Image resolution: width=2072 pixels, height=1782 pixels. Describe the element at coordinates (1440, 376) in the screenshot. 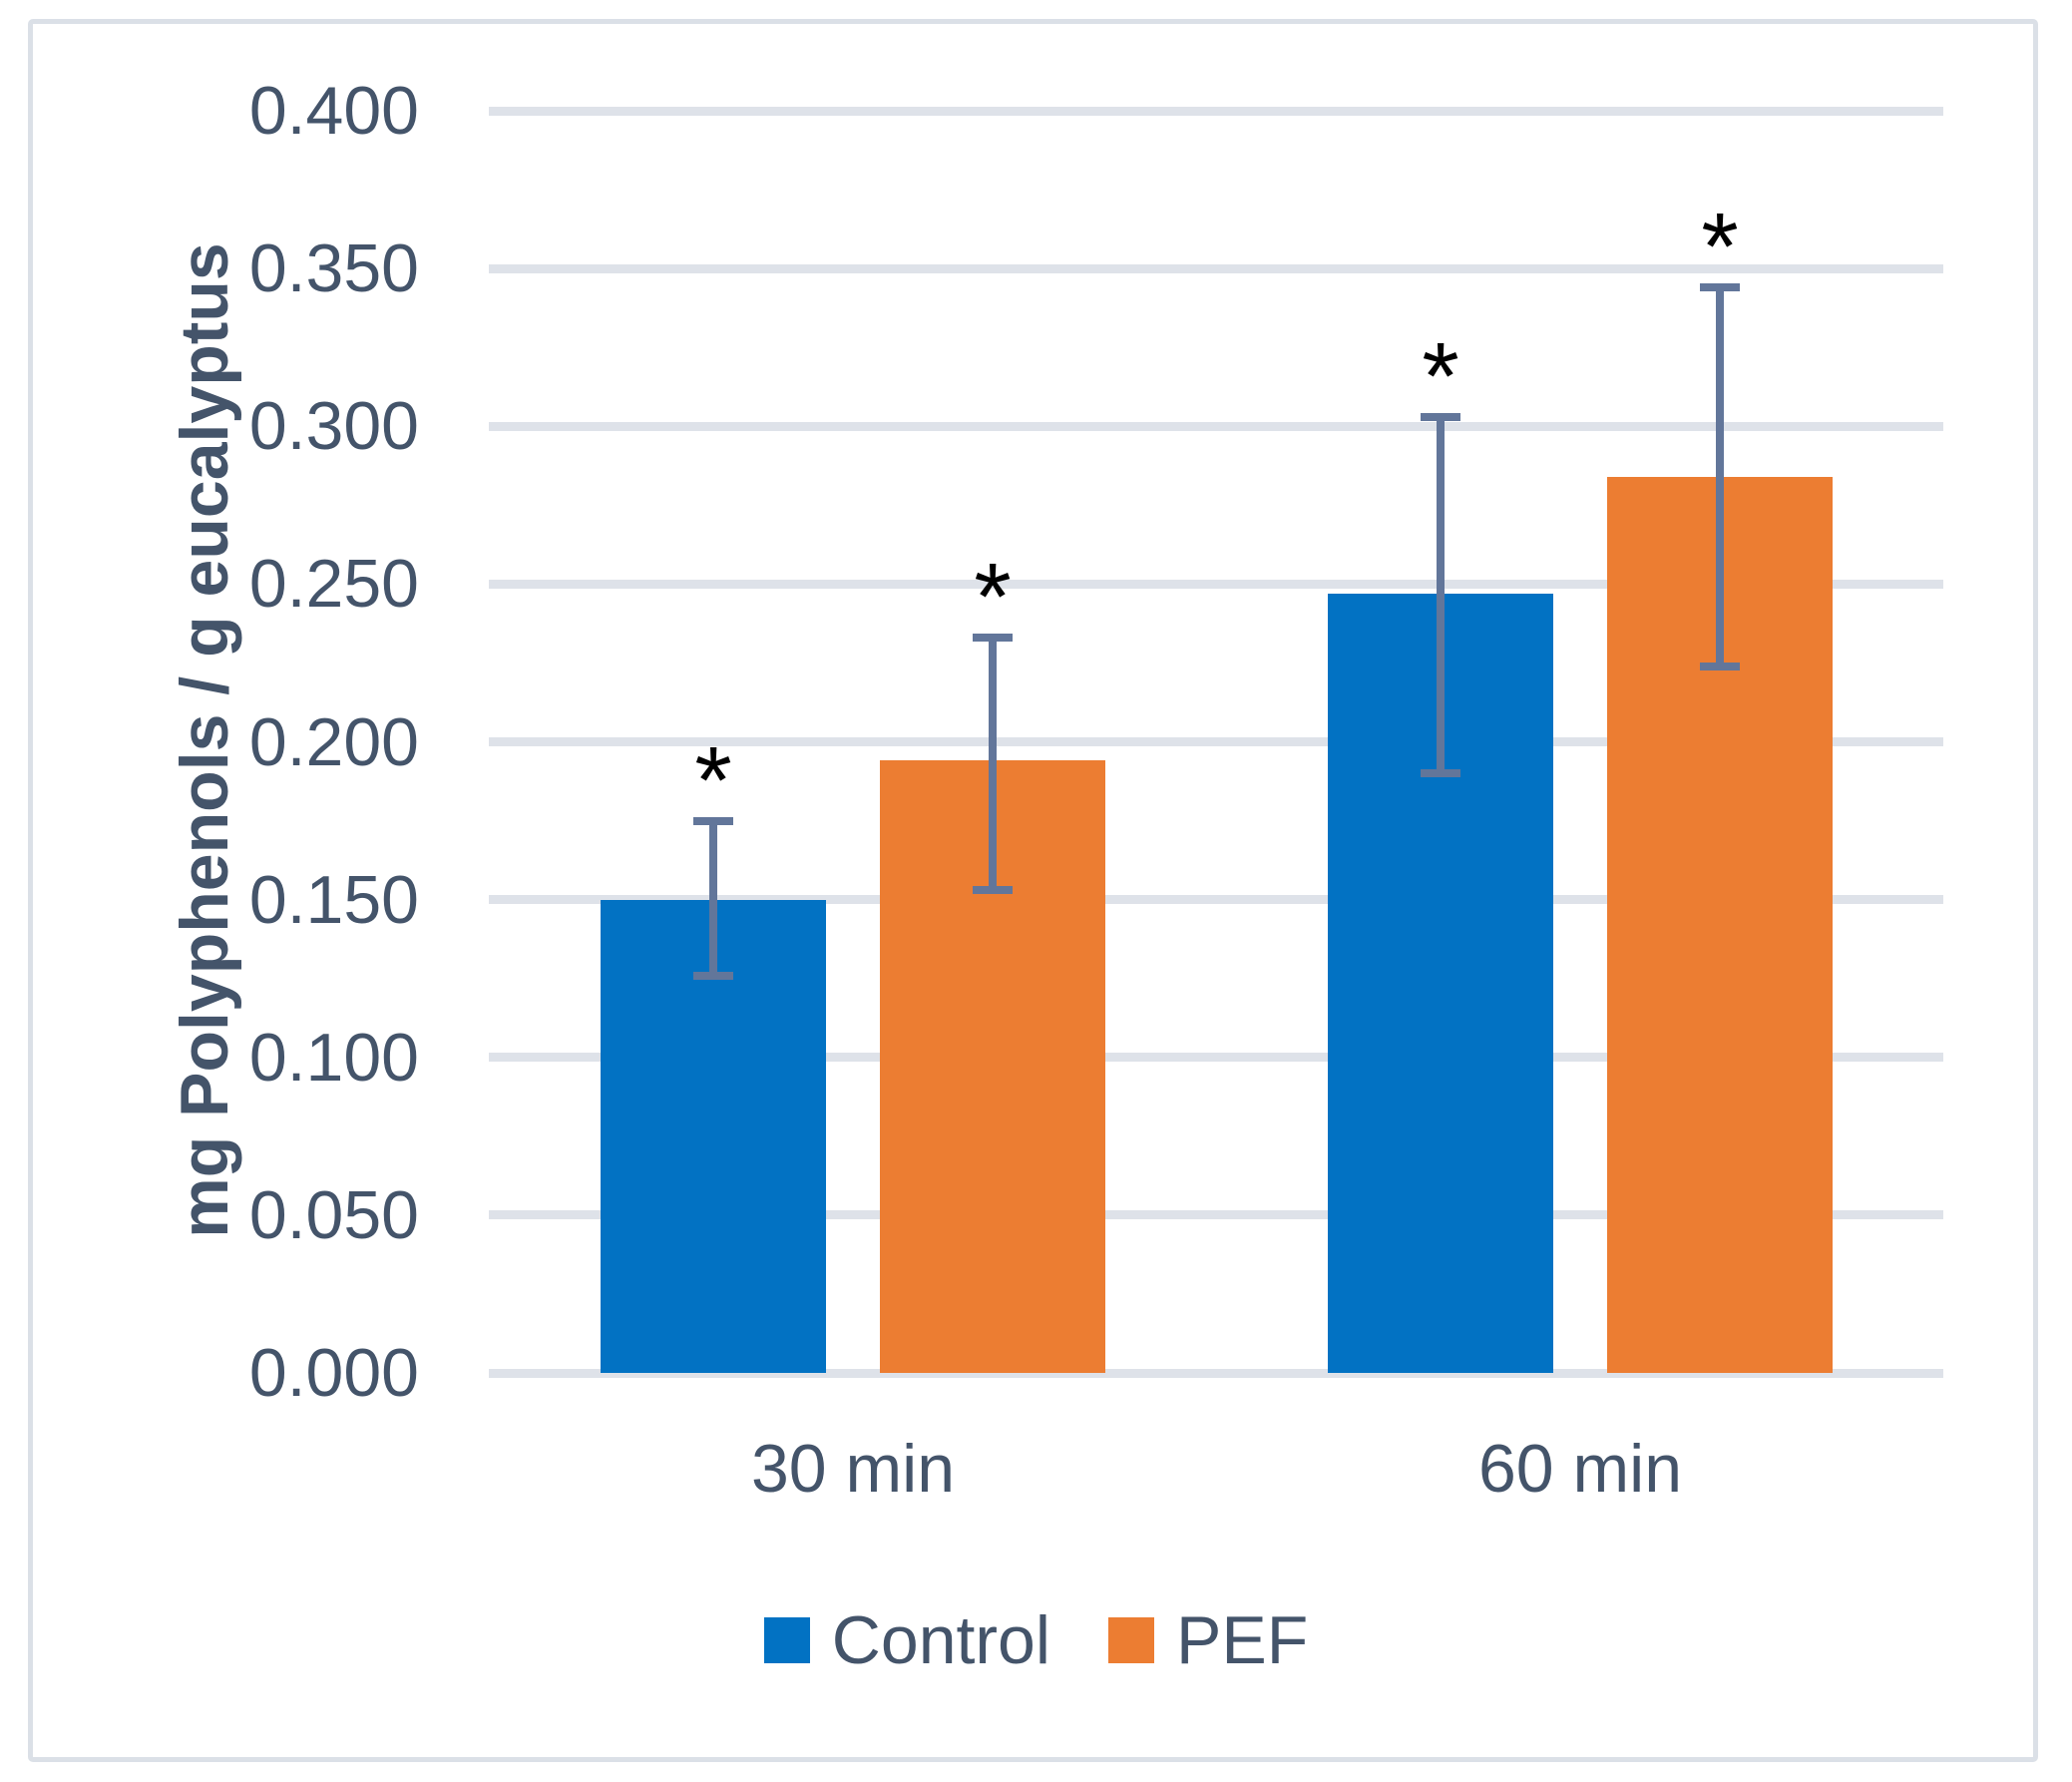

I see `significance-asterisk-control-60-min: *` at that location.